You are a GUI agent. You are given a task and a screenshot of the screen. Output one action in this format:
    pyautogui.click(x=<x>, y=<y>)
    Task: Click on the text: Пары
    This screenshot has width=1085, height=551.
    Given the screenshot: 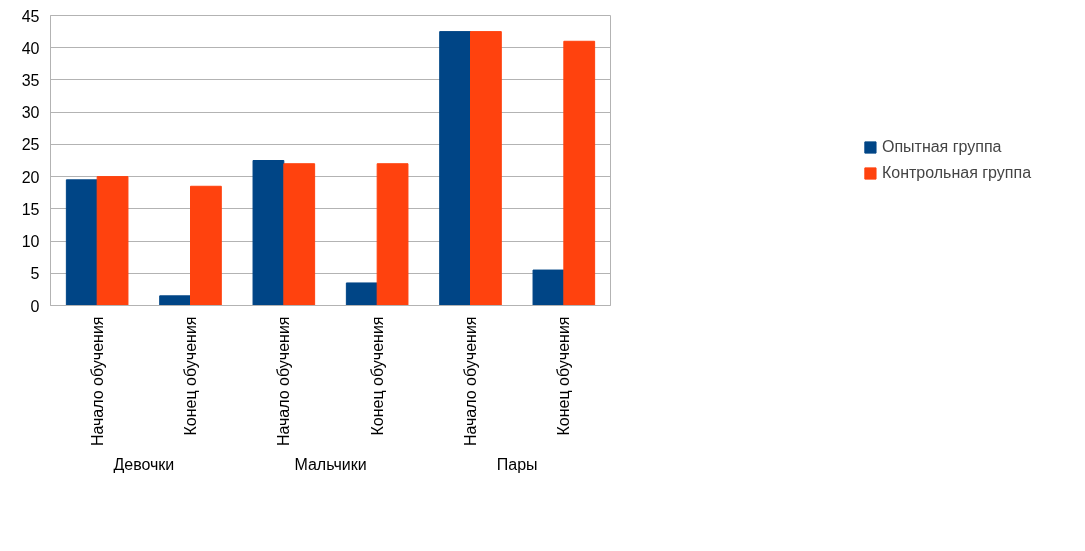 What is the action you would take?
    pyautogui.click(x=517, y=464)
    